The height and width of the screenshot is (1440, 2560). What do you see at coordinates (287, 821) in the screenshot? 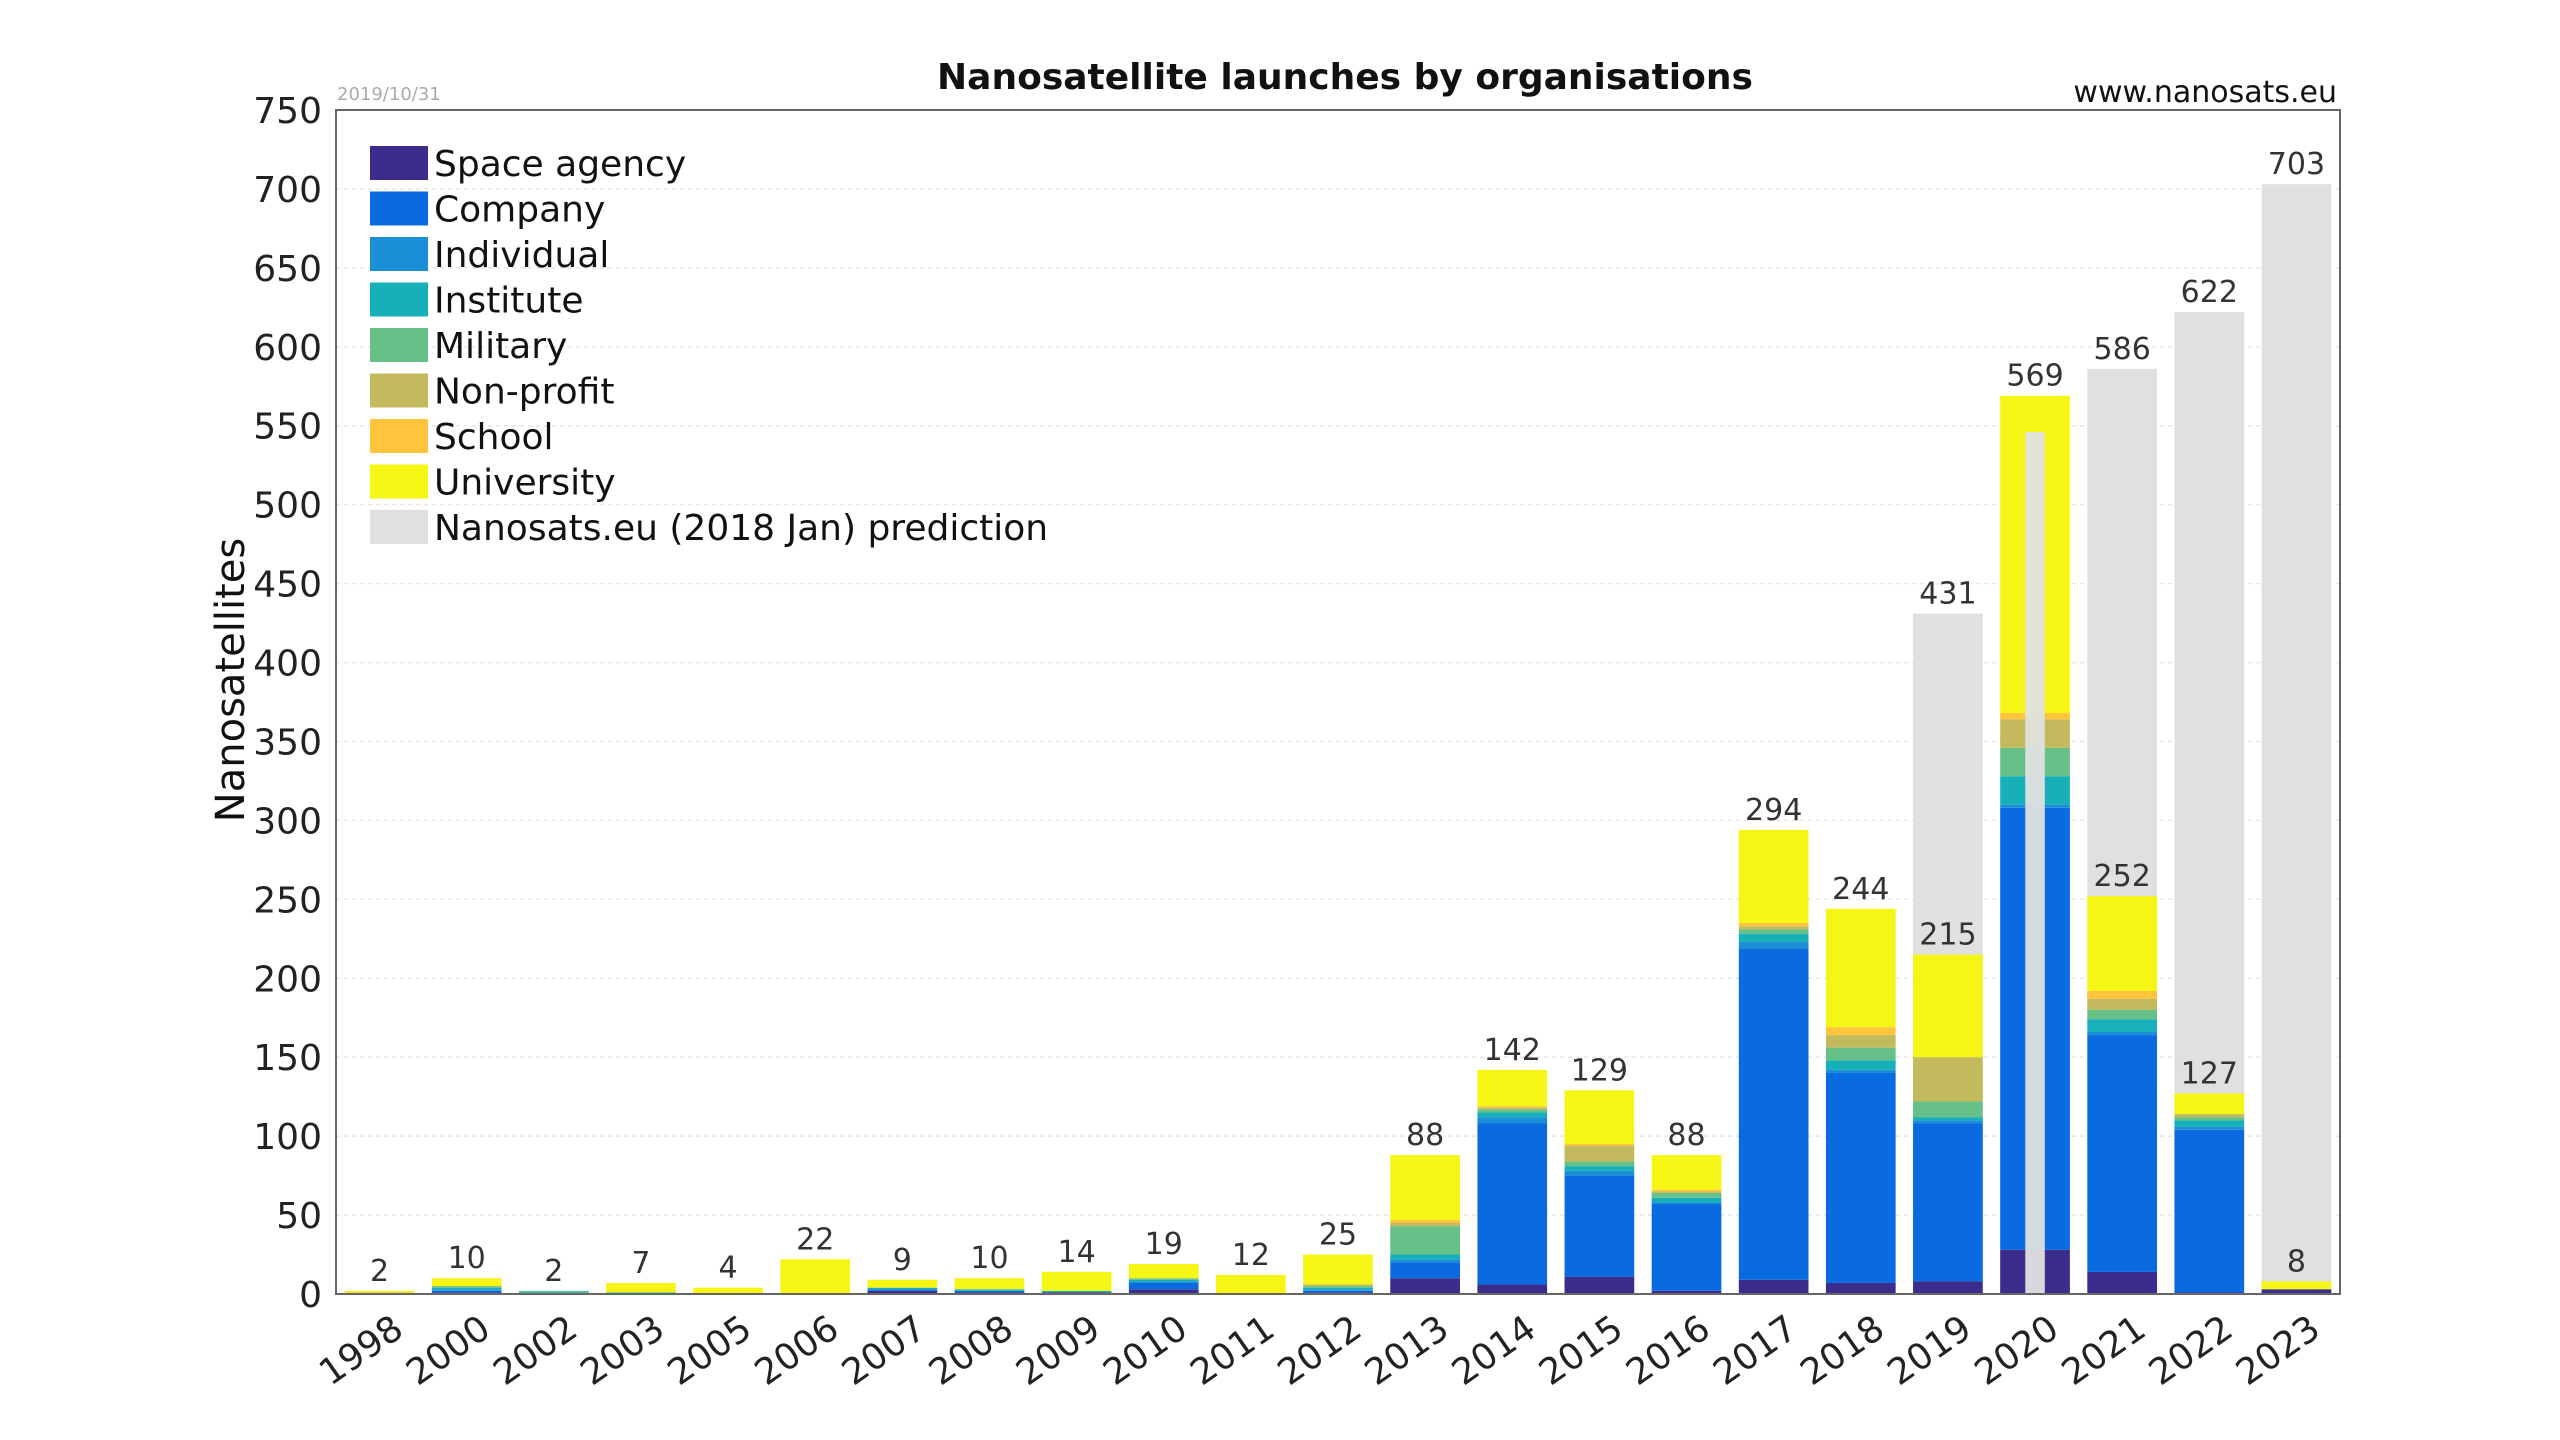
I see `y-tick-label: 300` at bounding box center [287, 821].